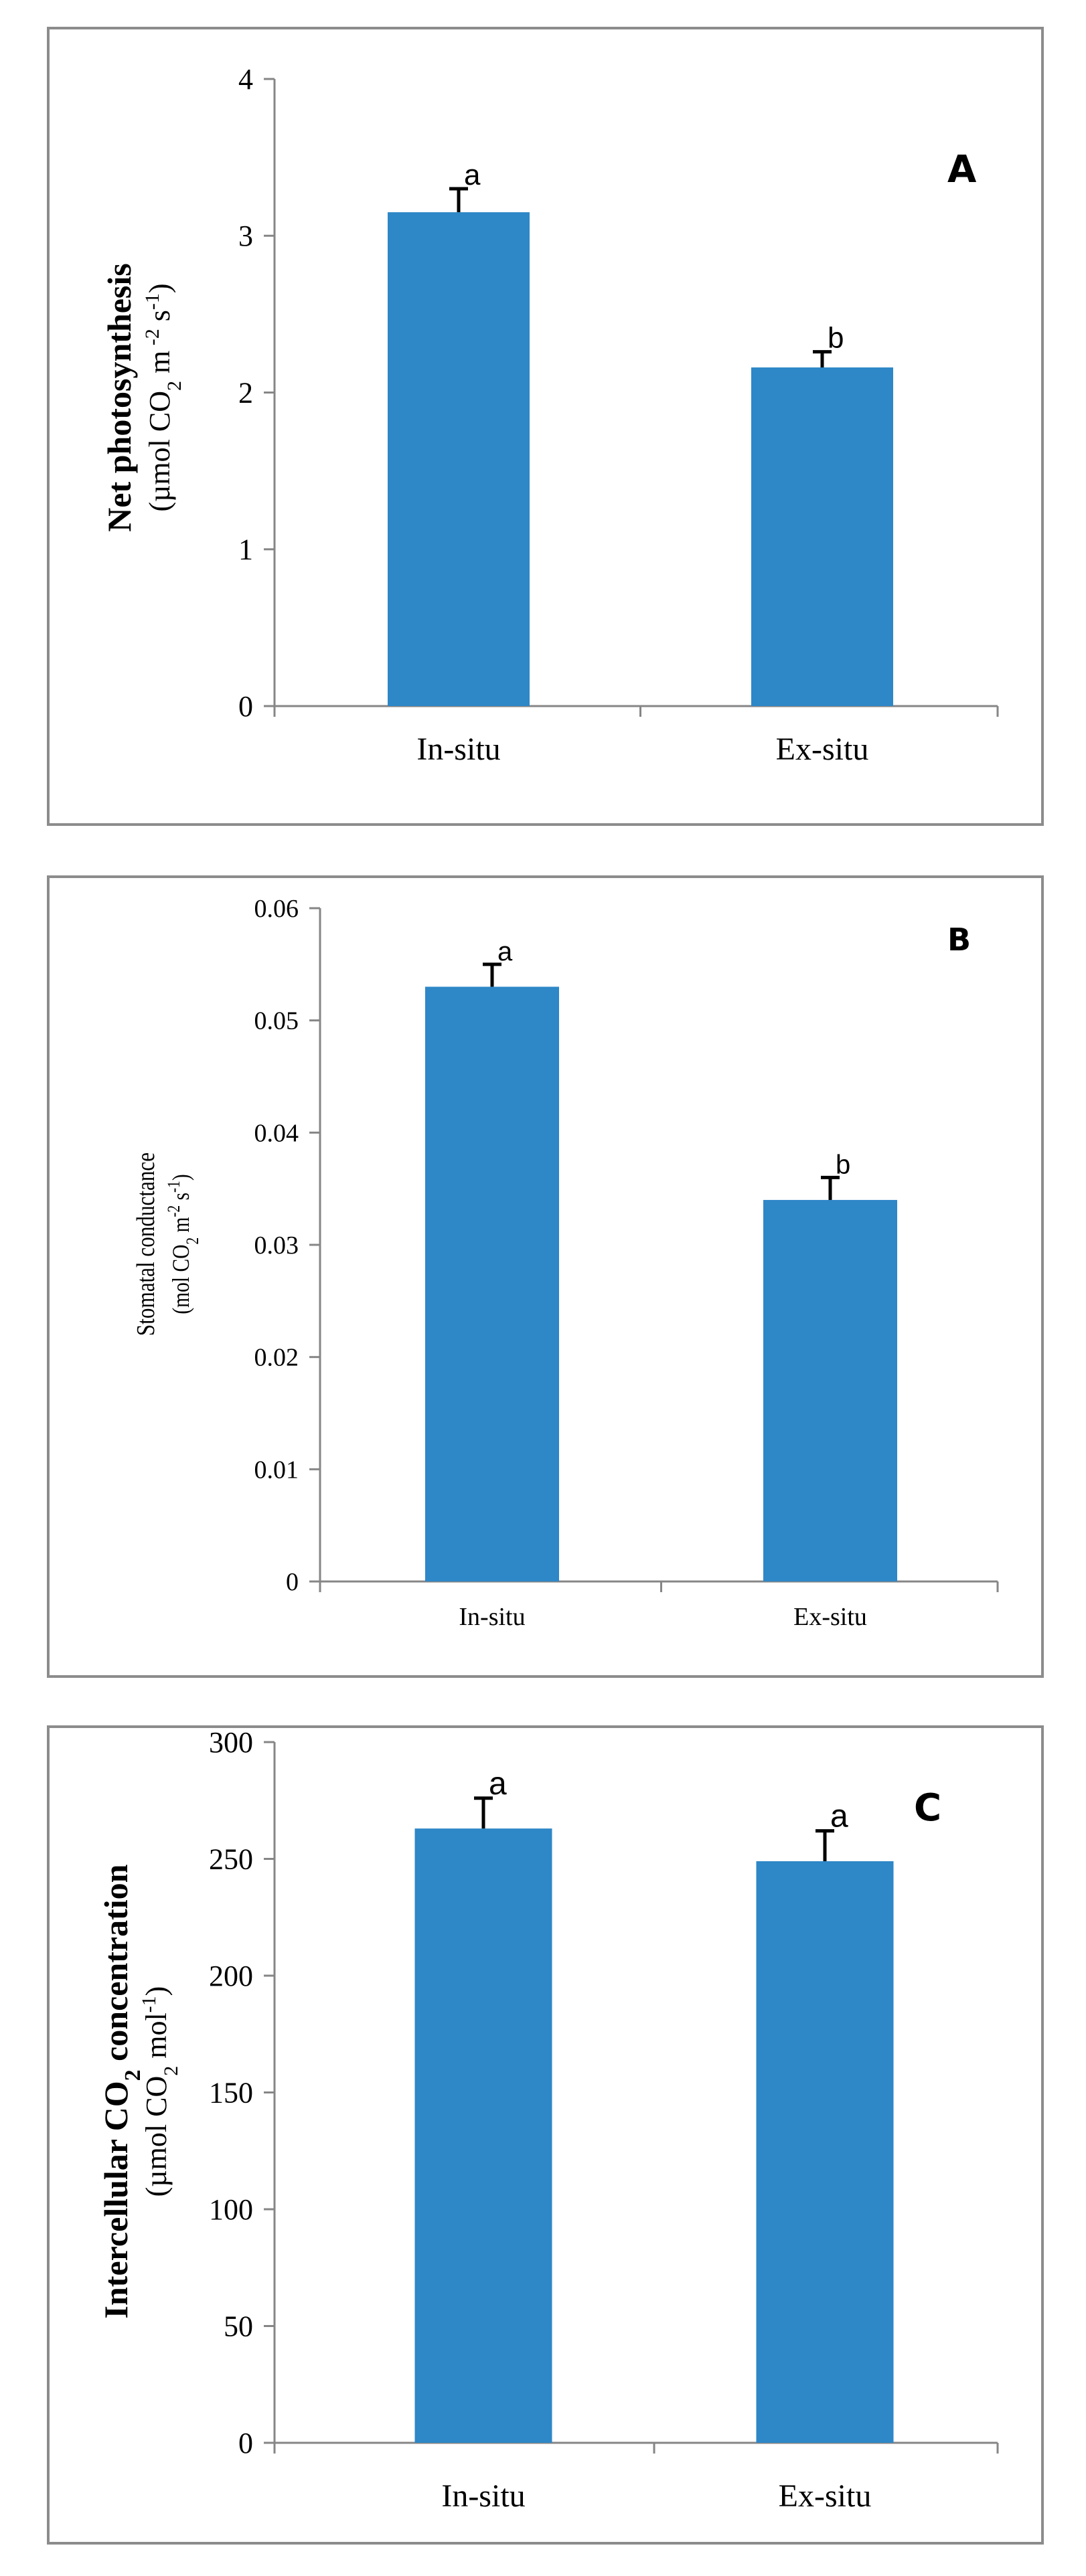  I want to click on y-axis-label: Stomatal conductance (mol CO2 m-2 s-1), so click(167, 1244).